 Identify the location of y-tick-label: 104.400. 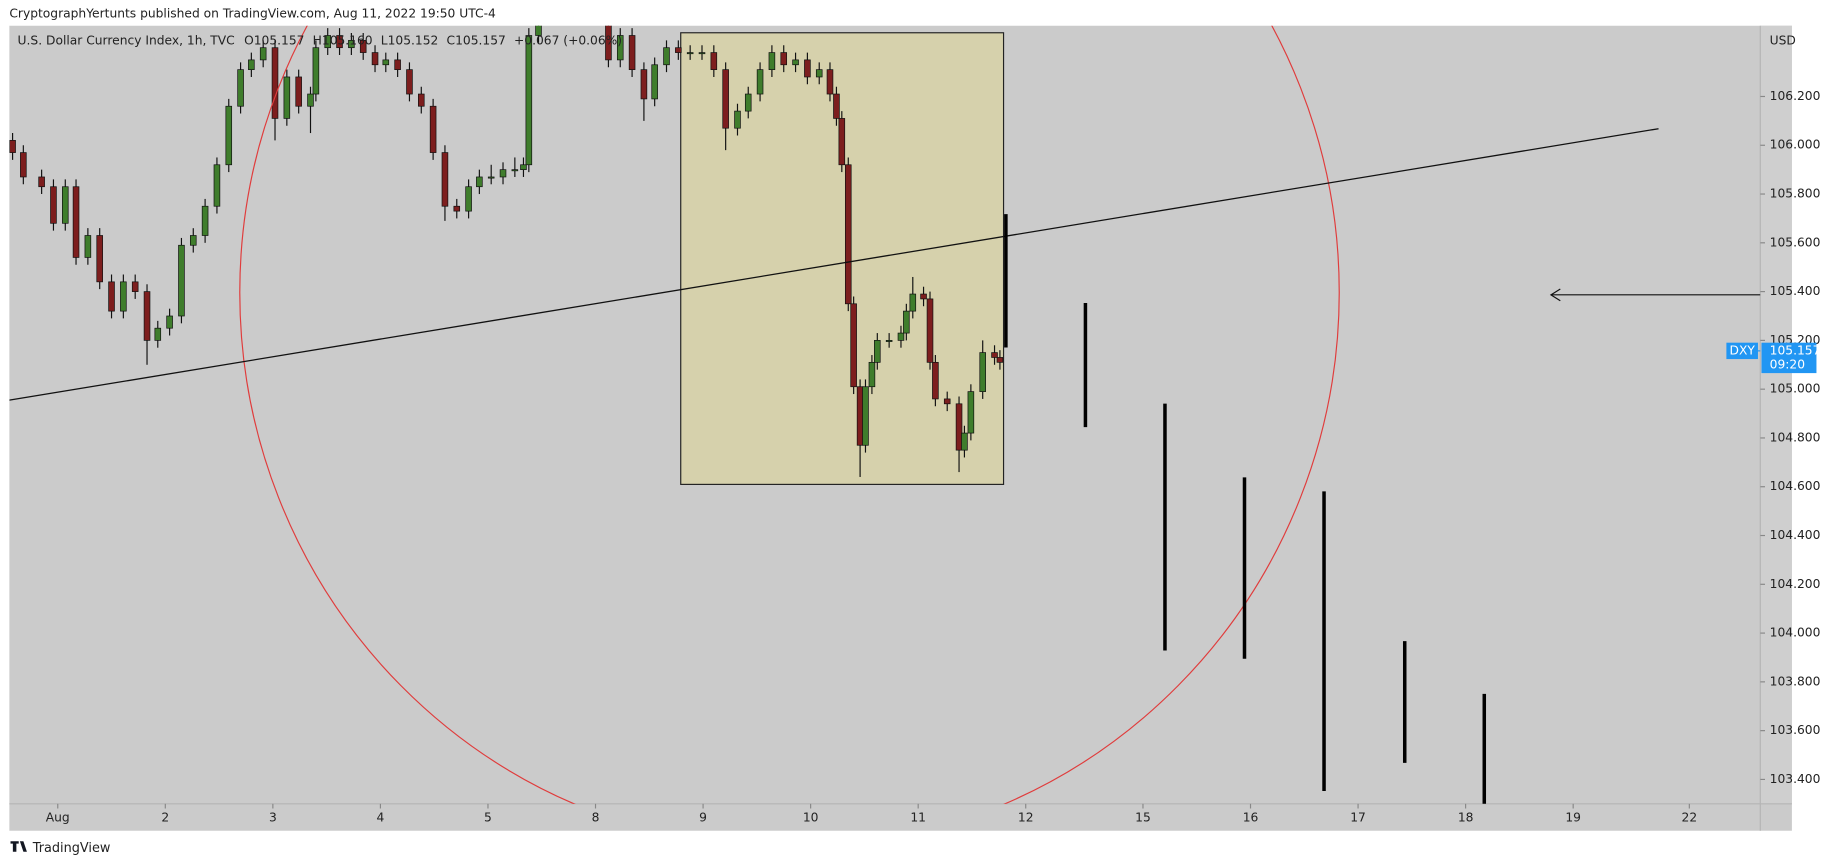
(1795, 535).